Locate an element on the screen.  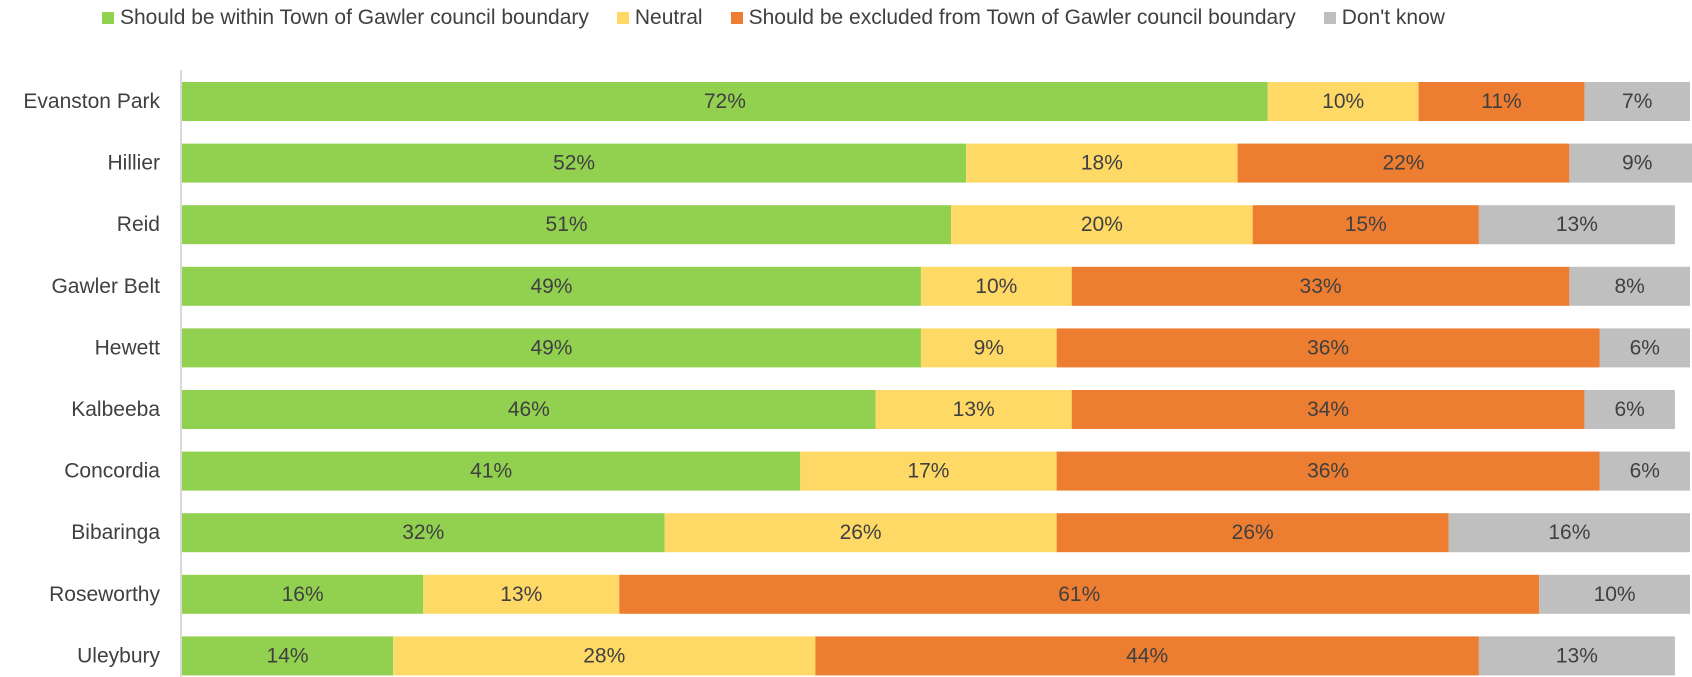
category-label: Gawler Belt is located at coordinates (105, 286).